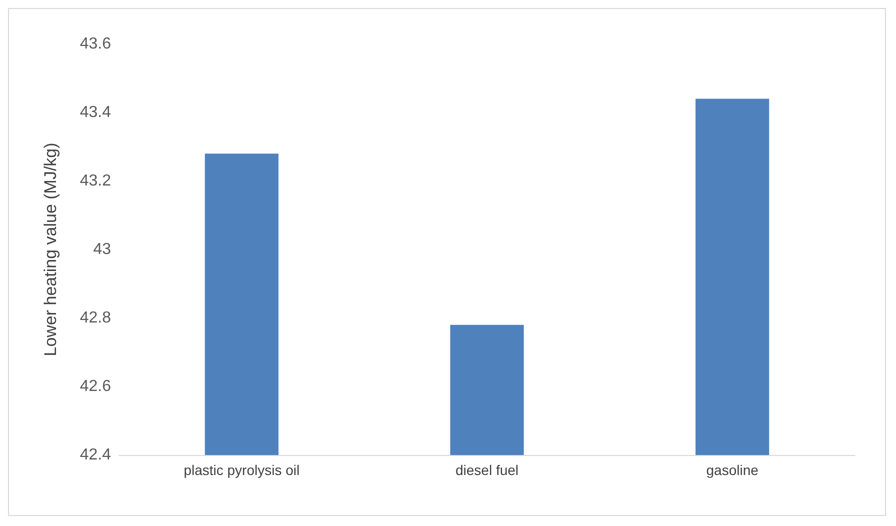 The width and height of the screenshot is (896, 526). Describe the element at coordinates (96, 112) in the screenshot. I see `y-tick-label: 43.4` at that location.